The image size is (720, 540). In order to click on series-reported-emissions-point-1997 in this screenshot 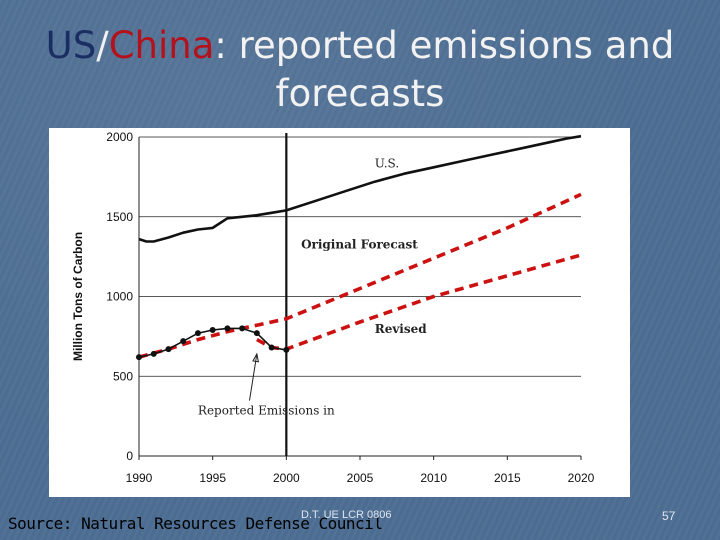, I will do `click(242, 328)`.